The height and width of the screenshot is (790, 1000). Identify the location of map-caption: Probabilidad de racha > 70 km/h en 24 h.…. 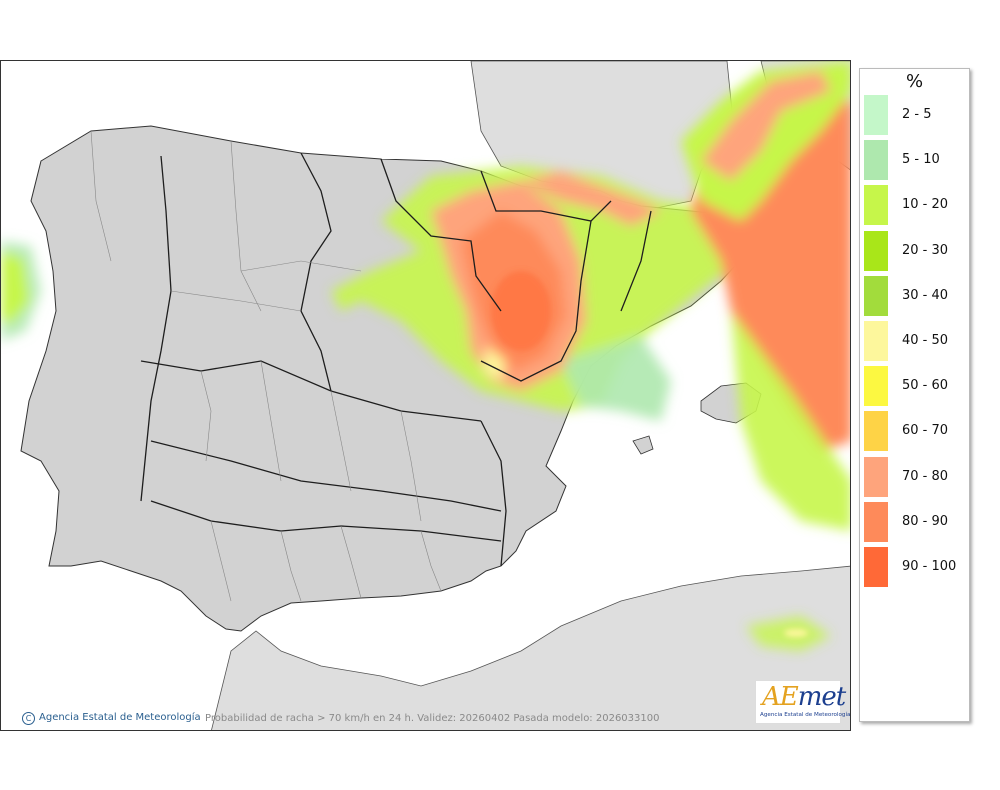
(432, 718).